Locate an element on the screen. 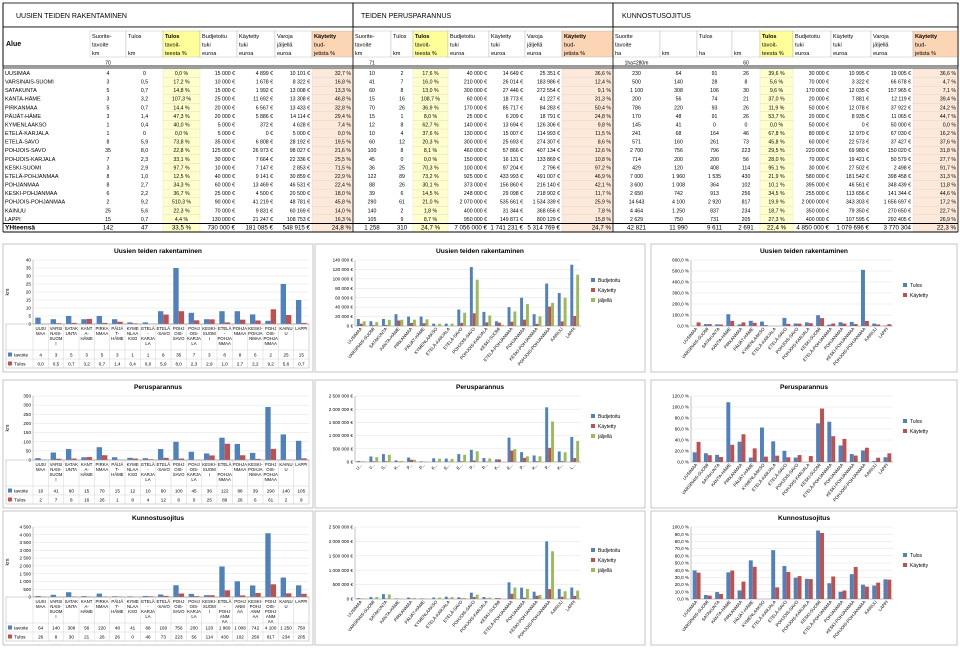 This screenshot has width=960, height=648. y-axis-label: km is located at coordinates (8, 562).